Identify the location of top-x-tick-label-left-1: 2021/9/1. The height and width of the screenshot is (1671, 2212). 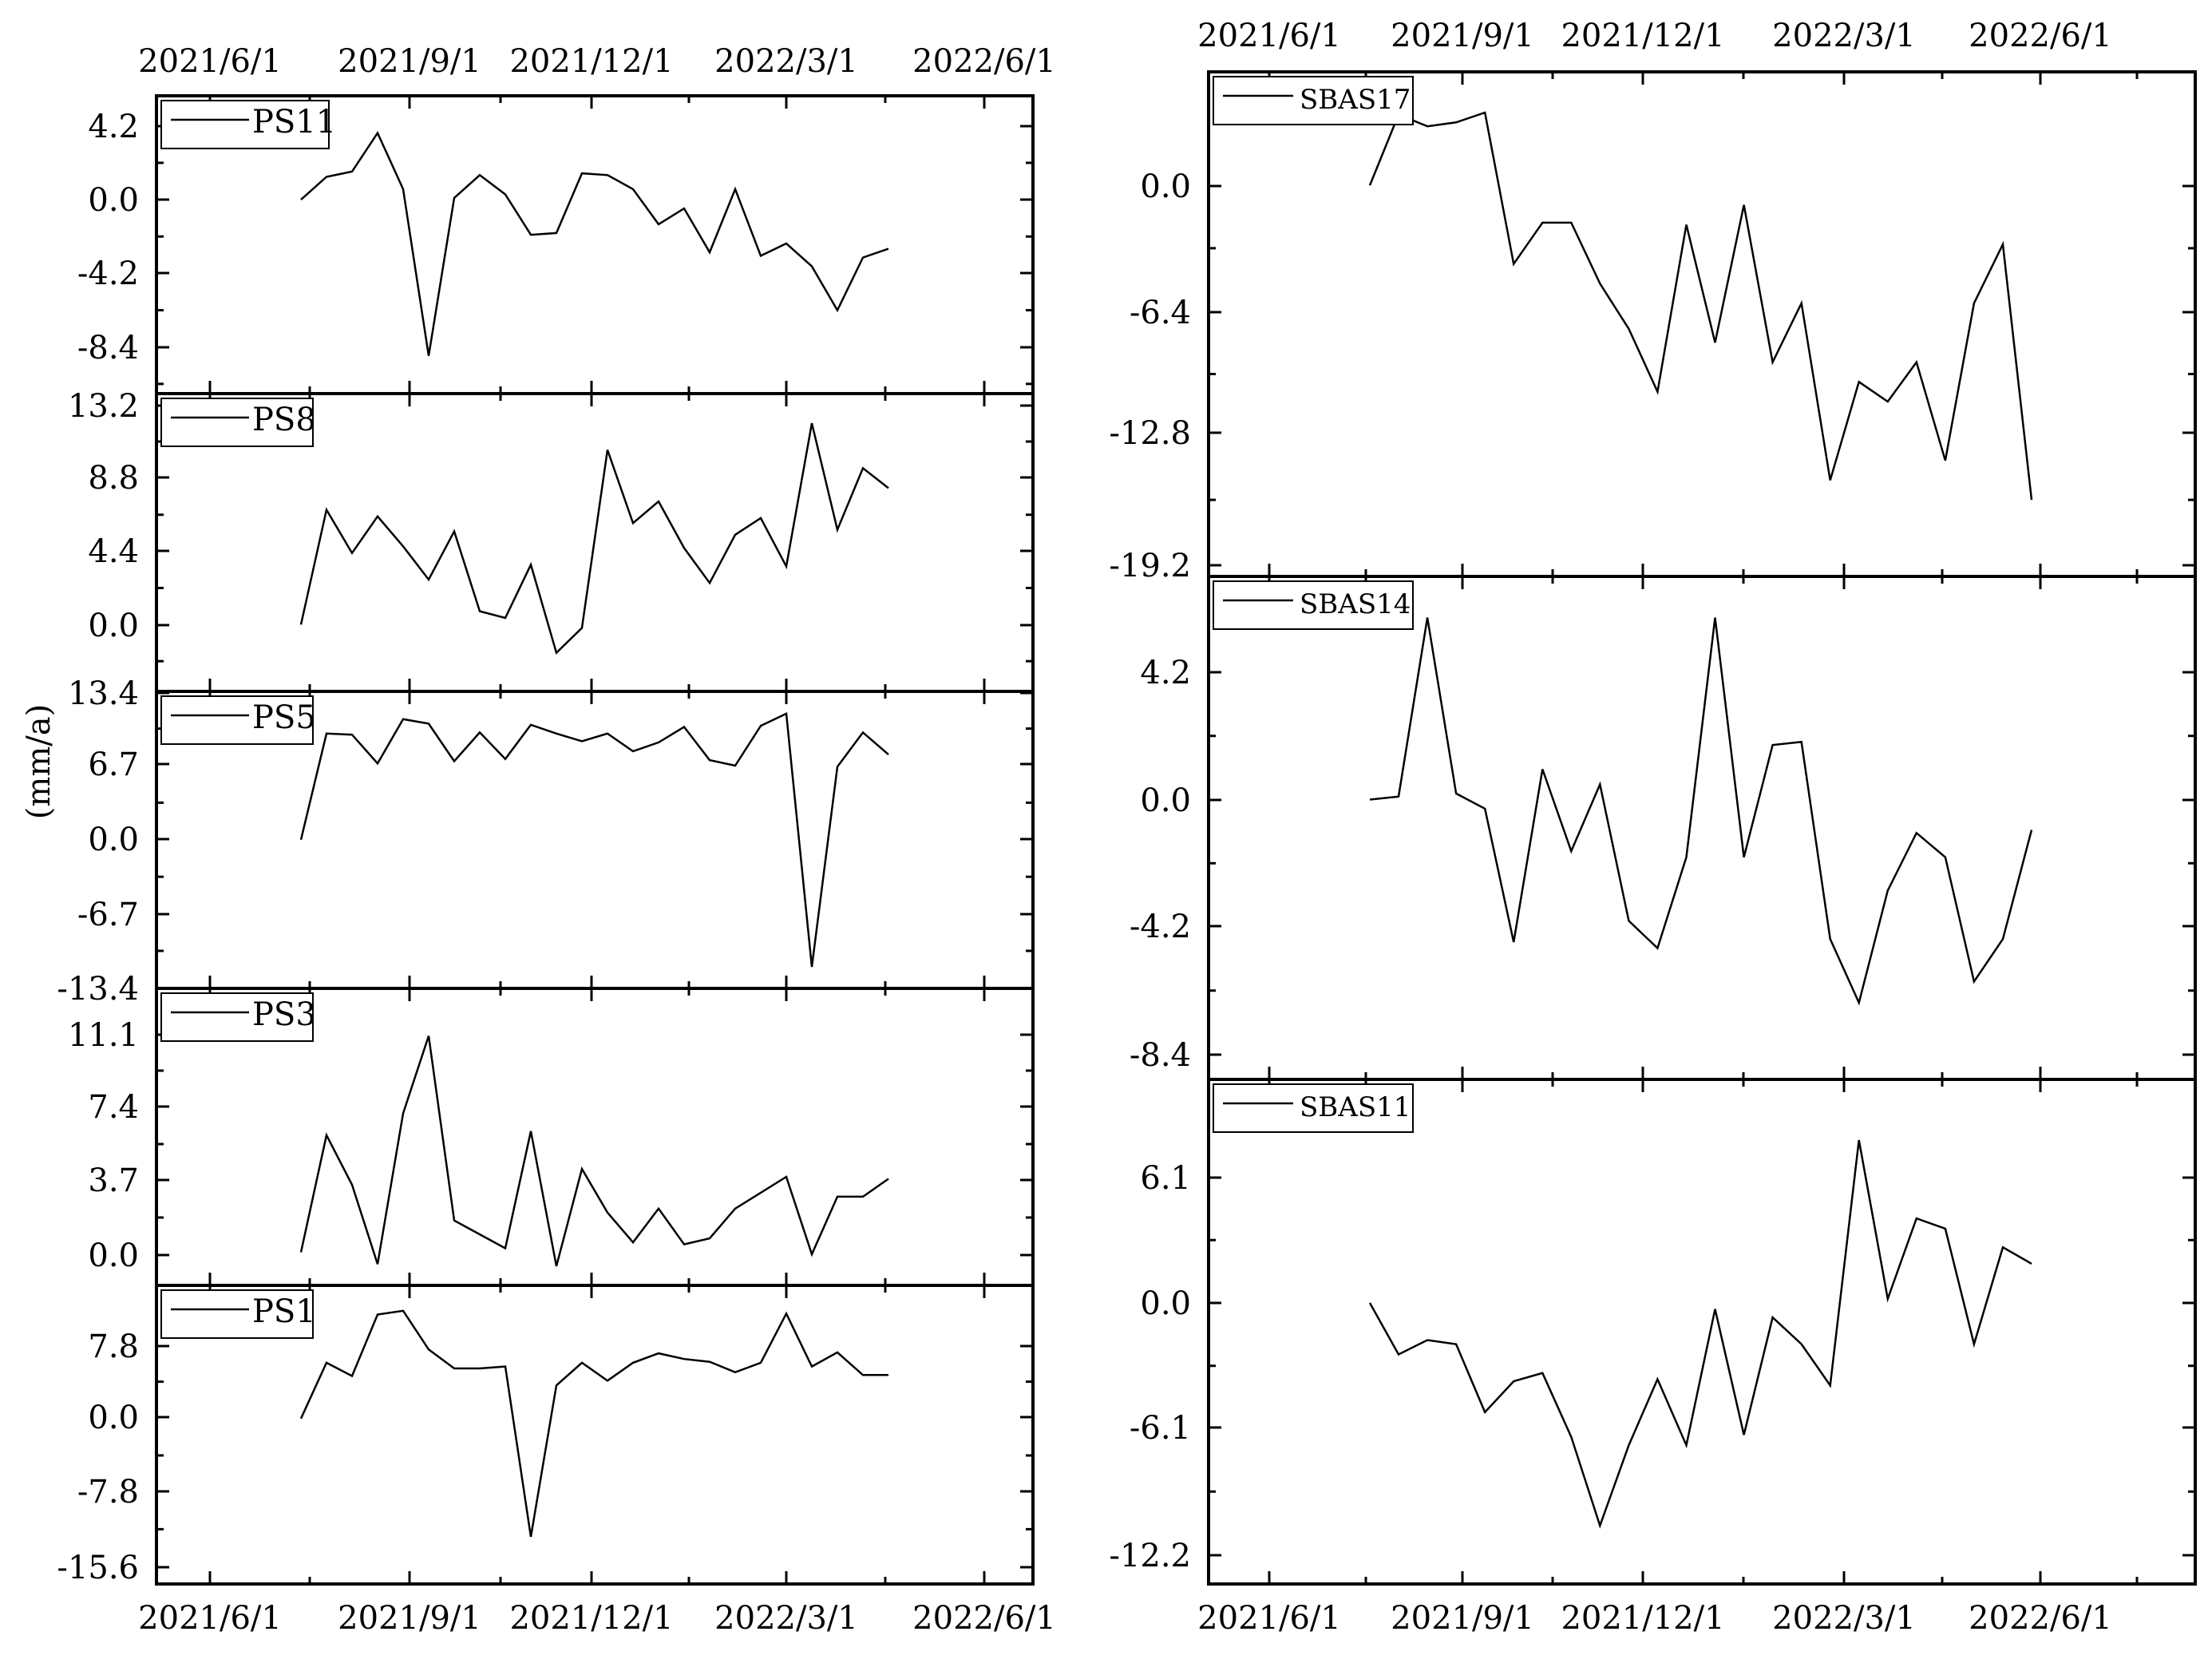
(409, 61).